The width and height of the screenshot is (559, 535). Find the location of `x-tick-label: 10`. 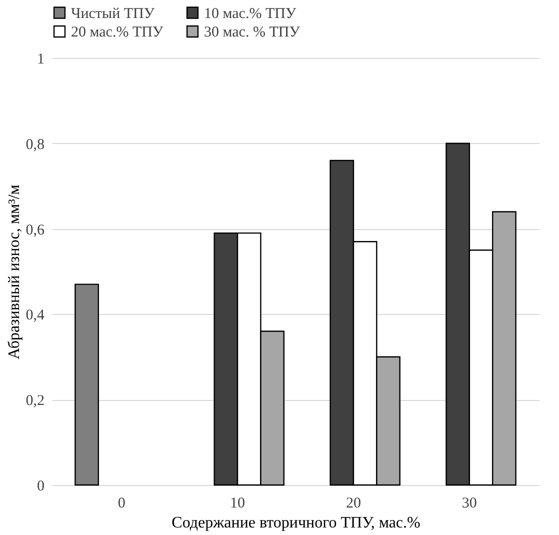

x-tick-label: 10 is located at coordinates (238, 504).